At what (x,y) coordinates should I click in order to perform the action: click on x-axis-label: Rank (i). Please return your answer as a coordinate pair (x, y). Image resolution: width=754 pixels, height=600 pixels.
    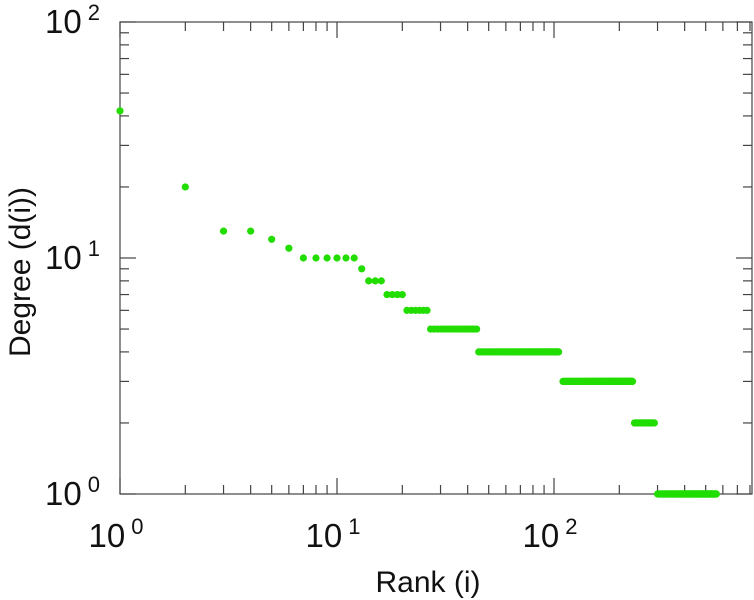
    Looking at the image, I should click on (427, 582).